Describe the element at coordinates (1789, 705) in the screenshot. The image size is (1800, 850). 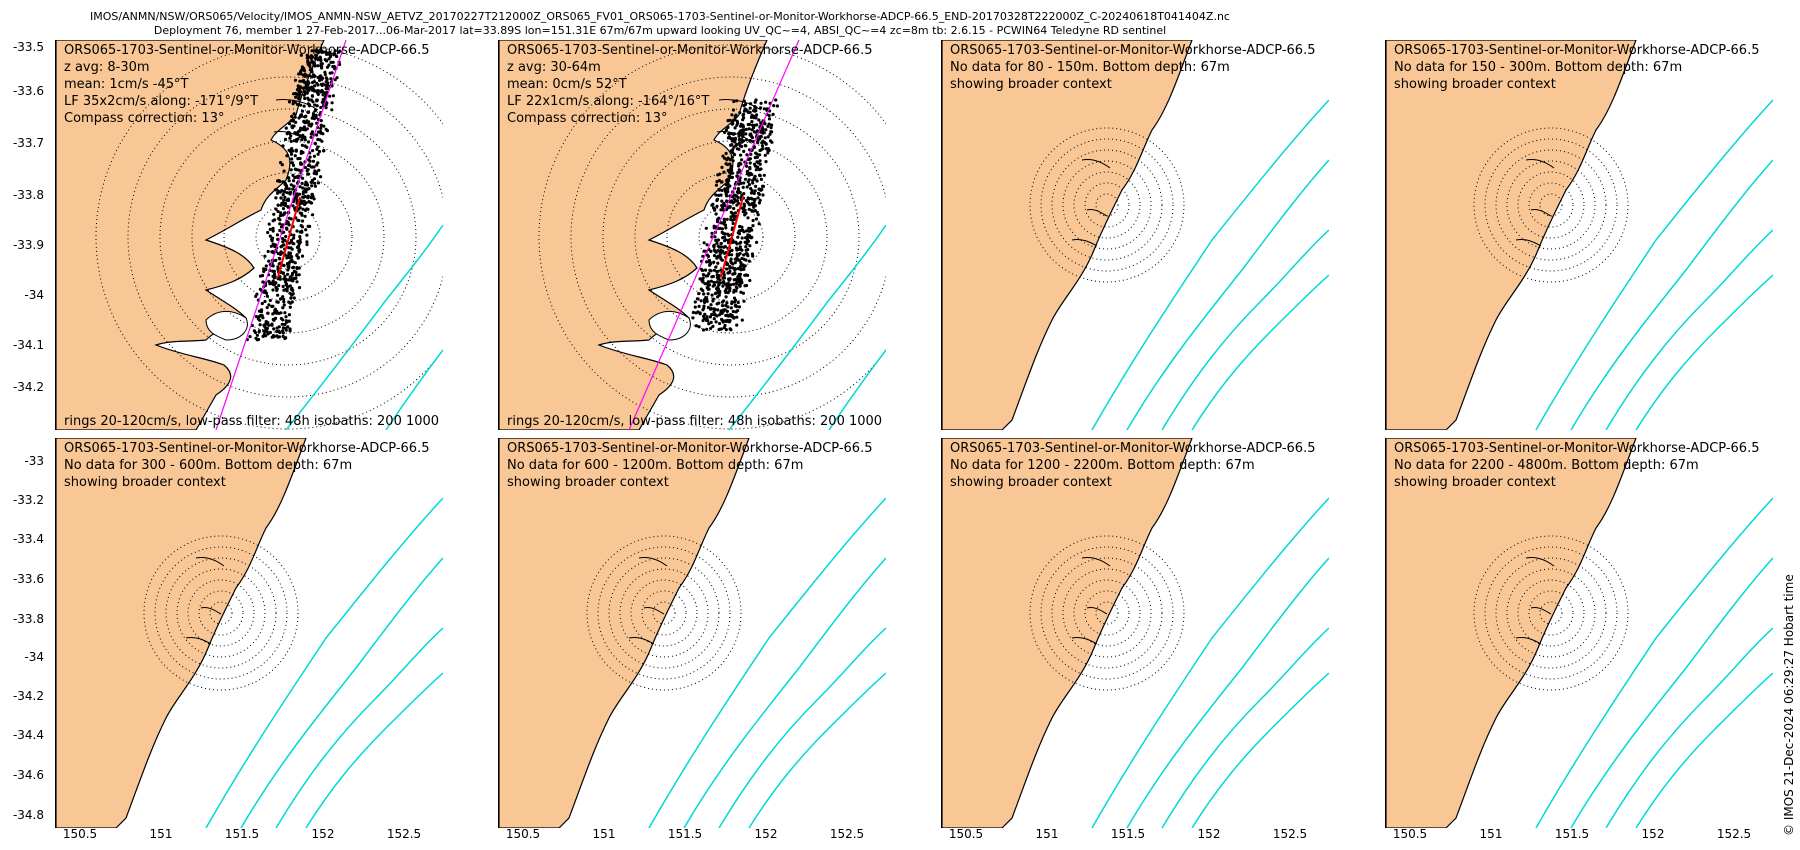
I see `copyright-credit: © IMOS 21-Dec-2024 06:29:27 Hobart time` at that location.